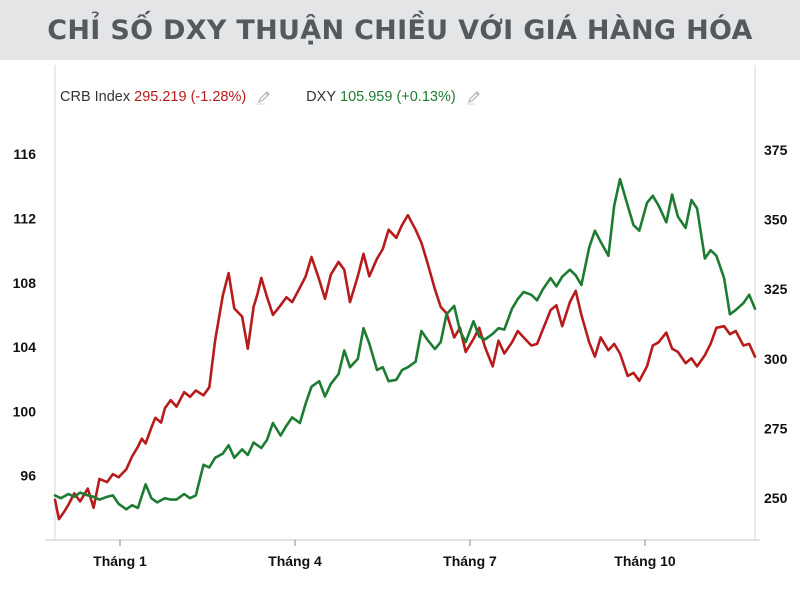 Image resolution: width=800 pixels, height=590 pixels. I want to click on legend-item-crb: CRB Index 295.219 (-1.28%), so click(166, 97).